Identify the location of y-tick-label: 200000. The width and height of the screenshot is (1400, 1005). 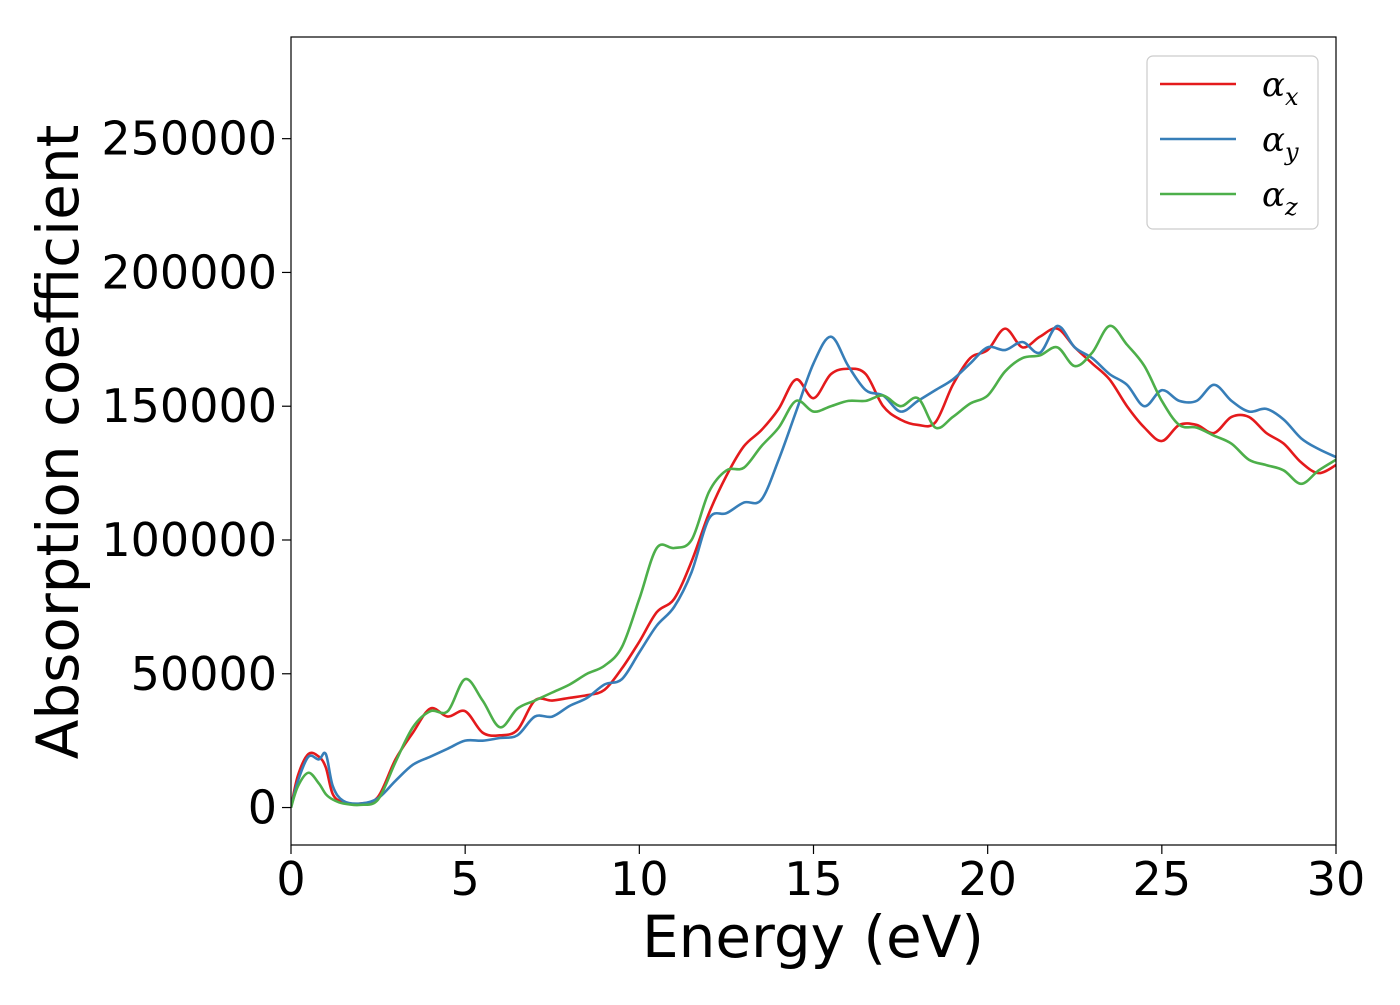
(189, 272).